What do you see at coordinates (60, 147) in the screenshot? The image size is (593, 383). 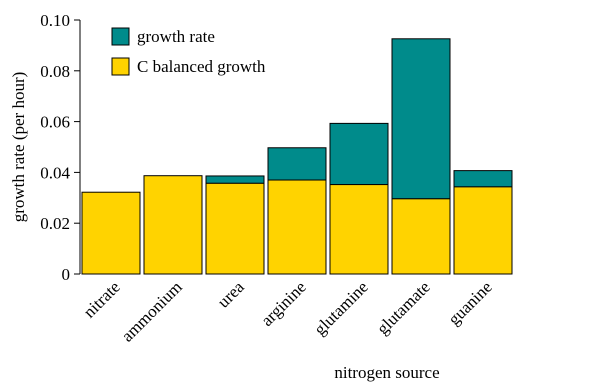 I see `y-axis: 0 0.02 0.04 0.06 0.08 0.10` at bounding box center [60, 147].